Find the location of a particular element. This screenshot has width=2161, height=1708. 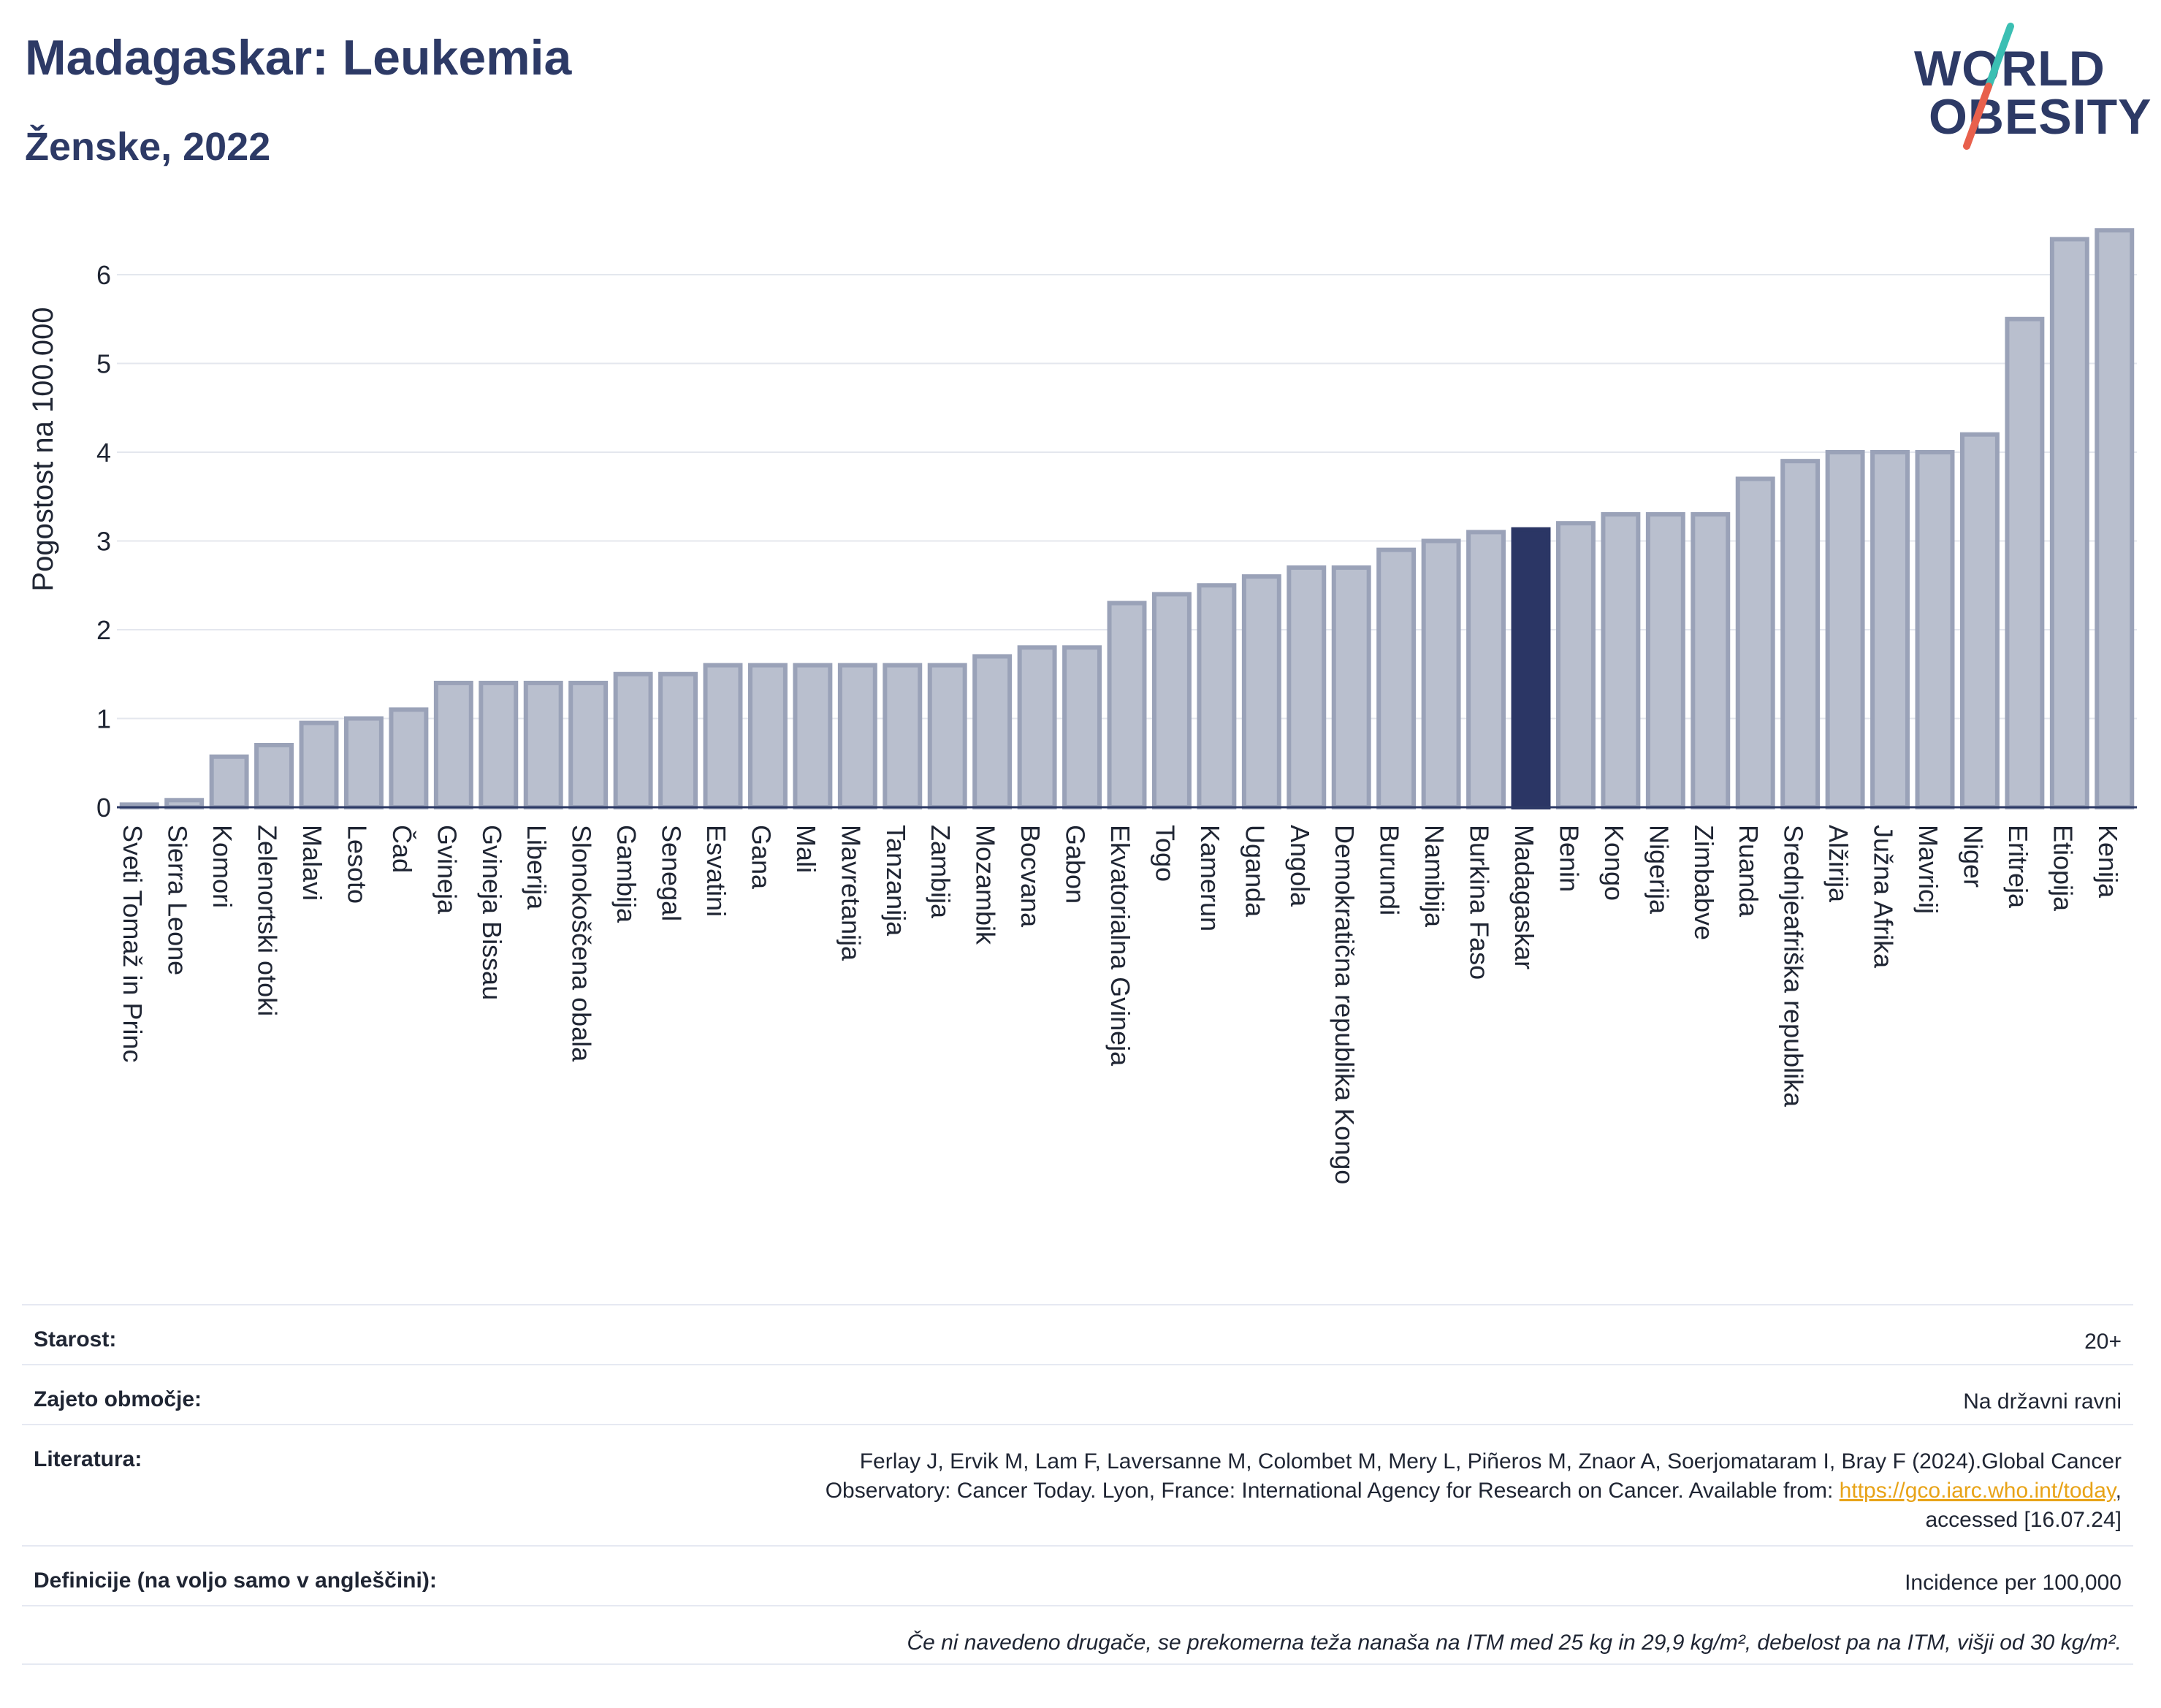

bar-malavi is located at coordinates (319, 765).